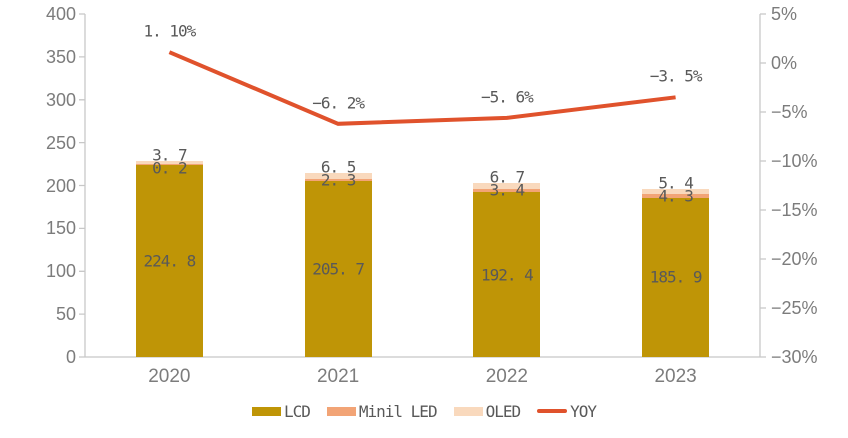  I want to click on legend-swatch-oled, so click(468, 411).